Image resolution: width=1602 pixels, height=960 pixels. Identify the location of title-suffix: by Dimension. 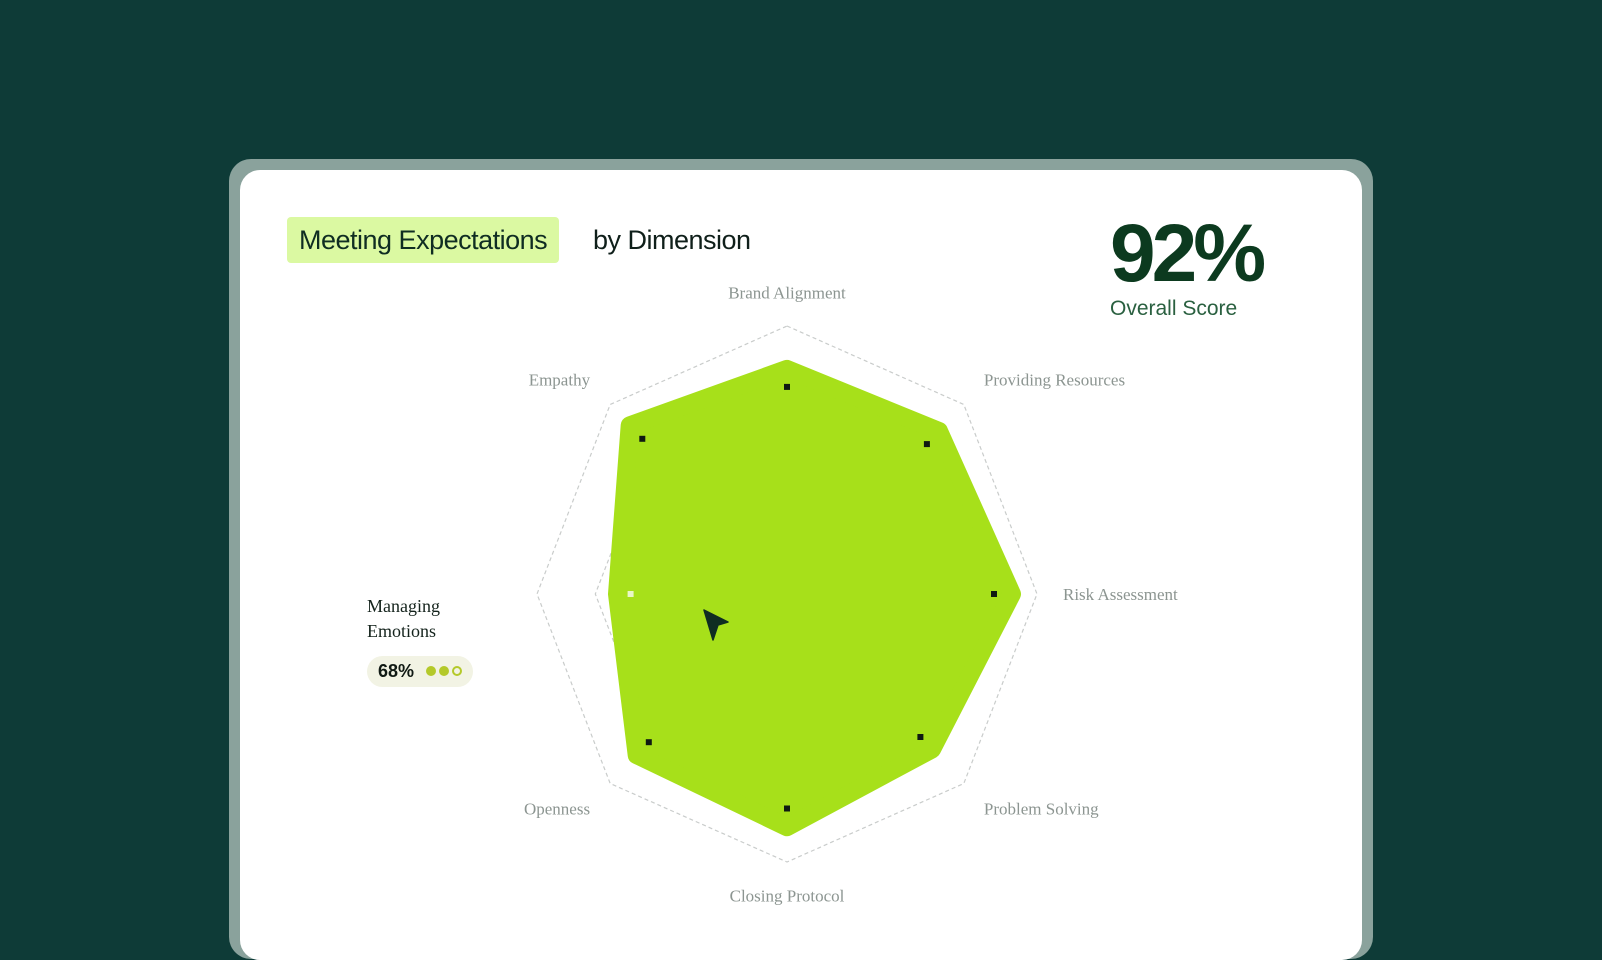
(672, 239).